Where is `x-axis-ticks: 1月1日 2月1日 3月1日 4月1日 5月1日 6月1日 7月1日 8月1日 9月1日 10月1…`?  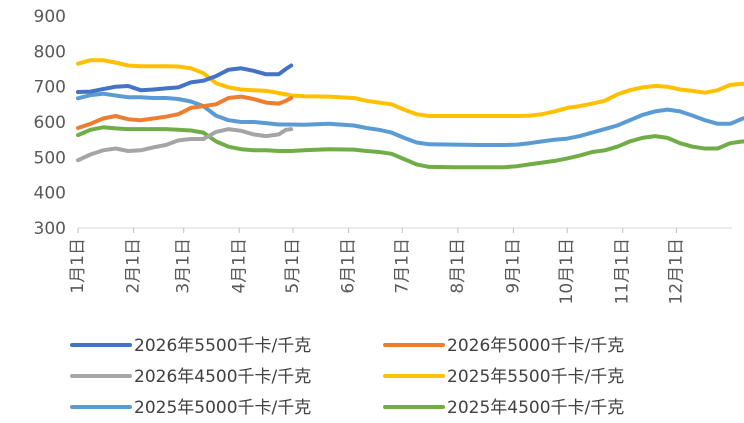 x-axis-ticks: 1月1日 2月1日 3月1日 4月1日 5月1日 6月1日 7月1日 8月1日 9月1日 10月1… is located at coordinates (377, 266).